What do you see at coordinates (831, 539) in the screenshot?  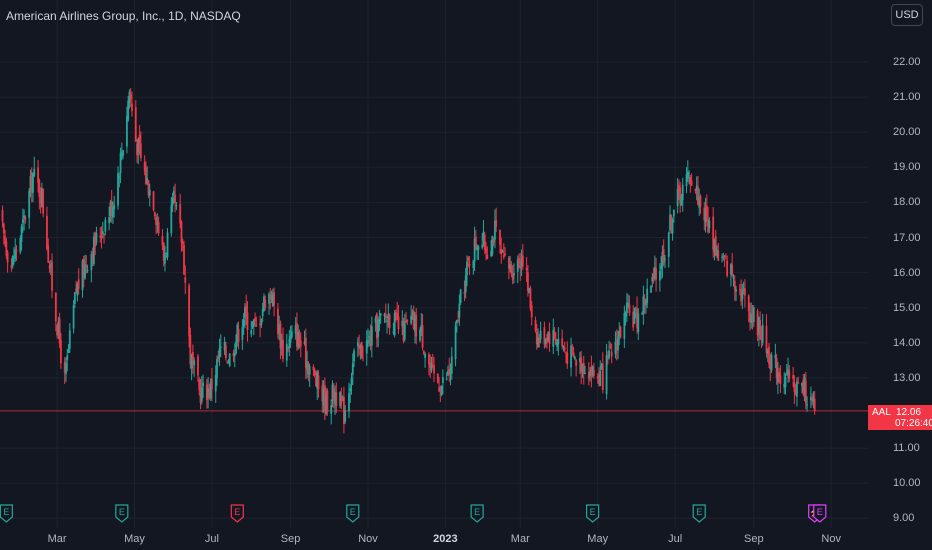 I see `time-tick-label: Nov` at bounding box center [831, 539].